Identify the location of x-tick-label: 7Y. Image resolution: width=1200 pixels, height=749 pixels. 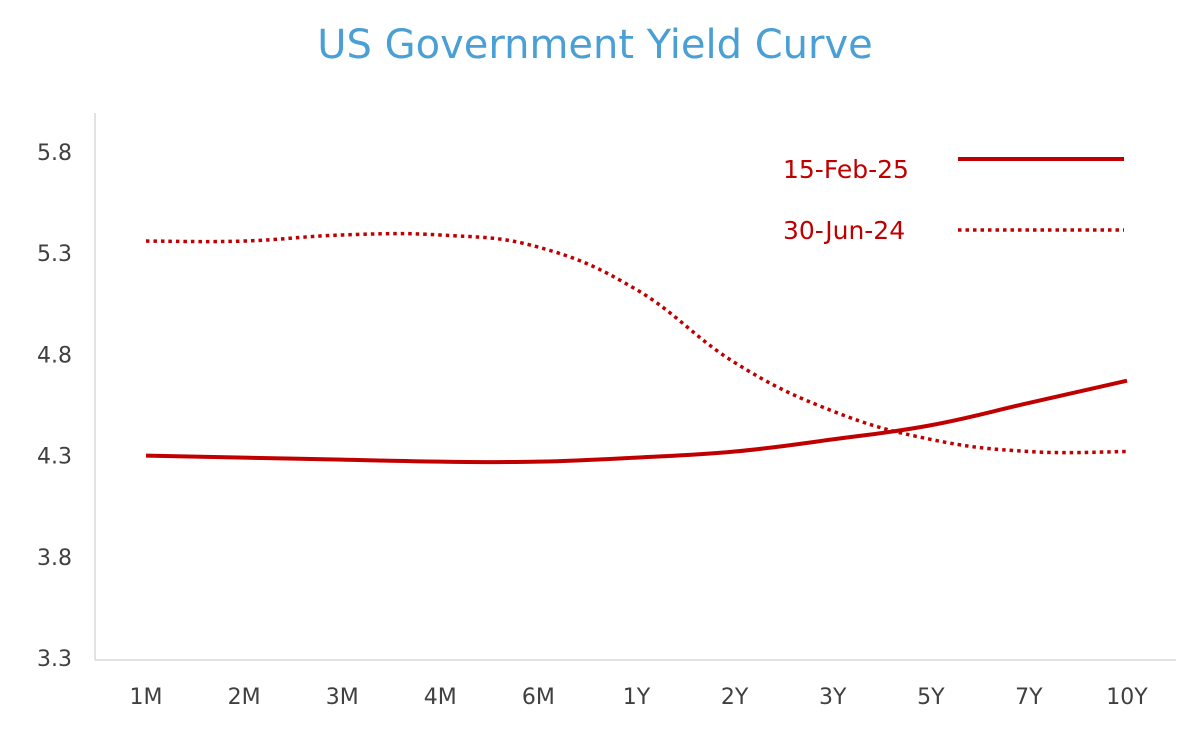
(1029, 697).